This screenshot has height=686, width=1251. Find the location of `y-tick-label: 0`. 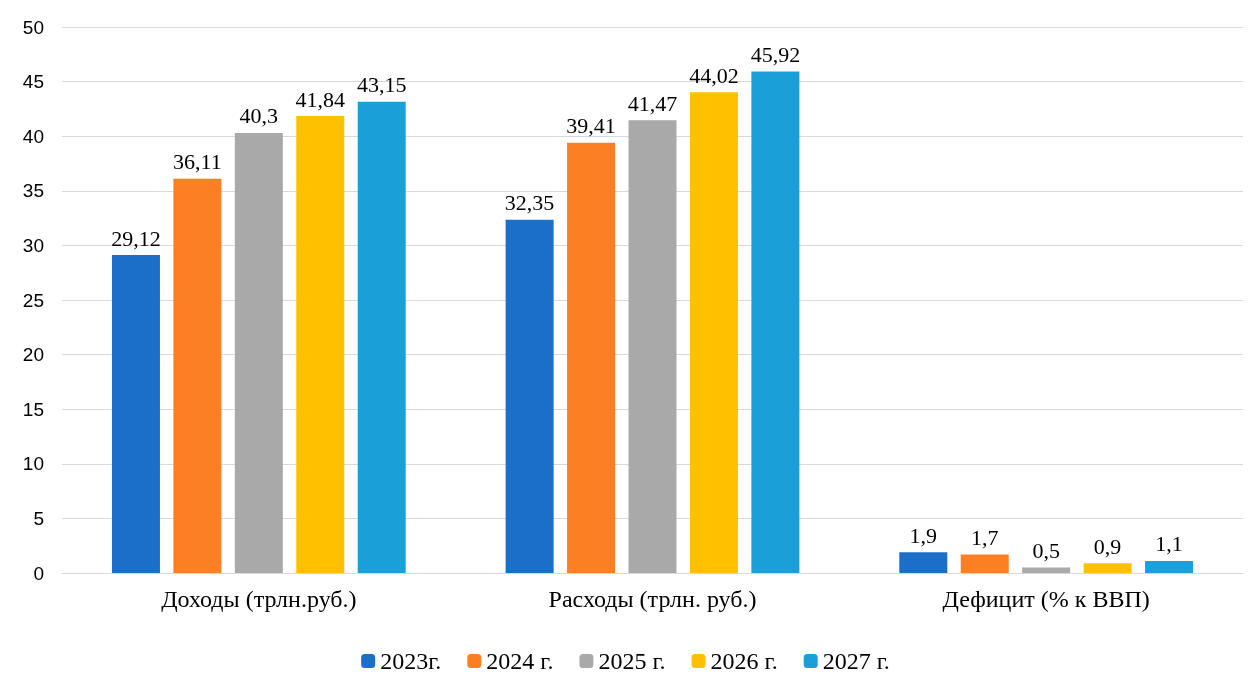

y-tick-label: 0 is located at coordinates (38, 573).